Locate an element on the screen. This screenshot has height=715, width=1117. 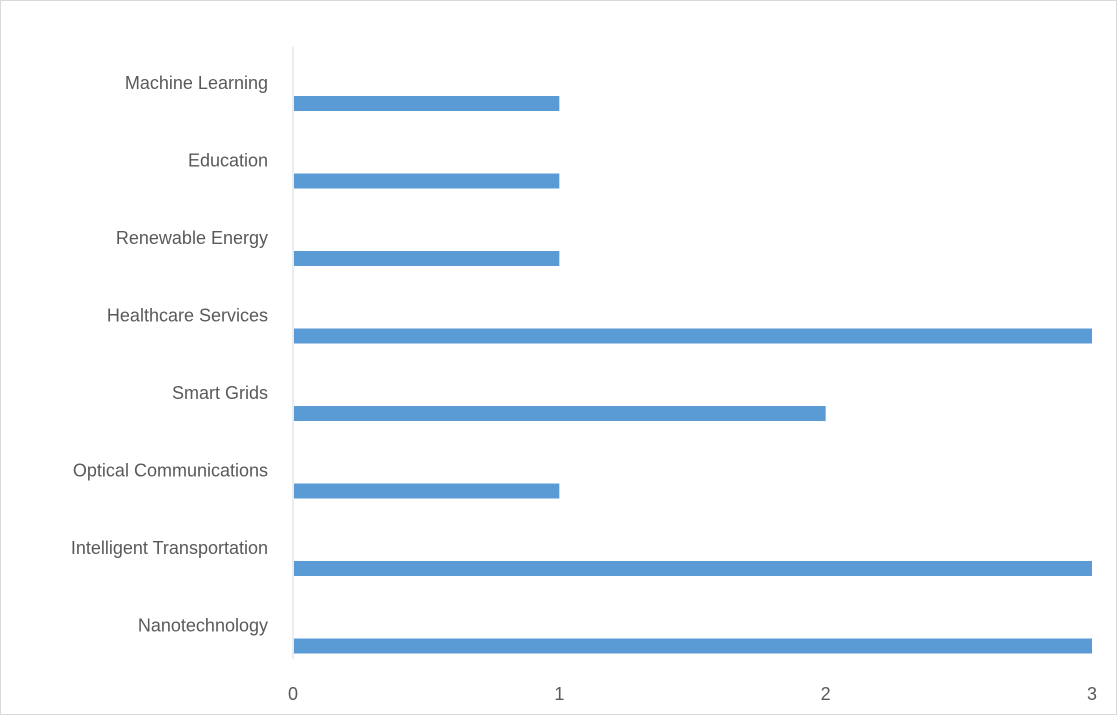
category-label: Healthcare Services is located at coordinates (187, 316).